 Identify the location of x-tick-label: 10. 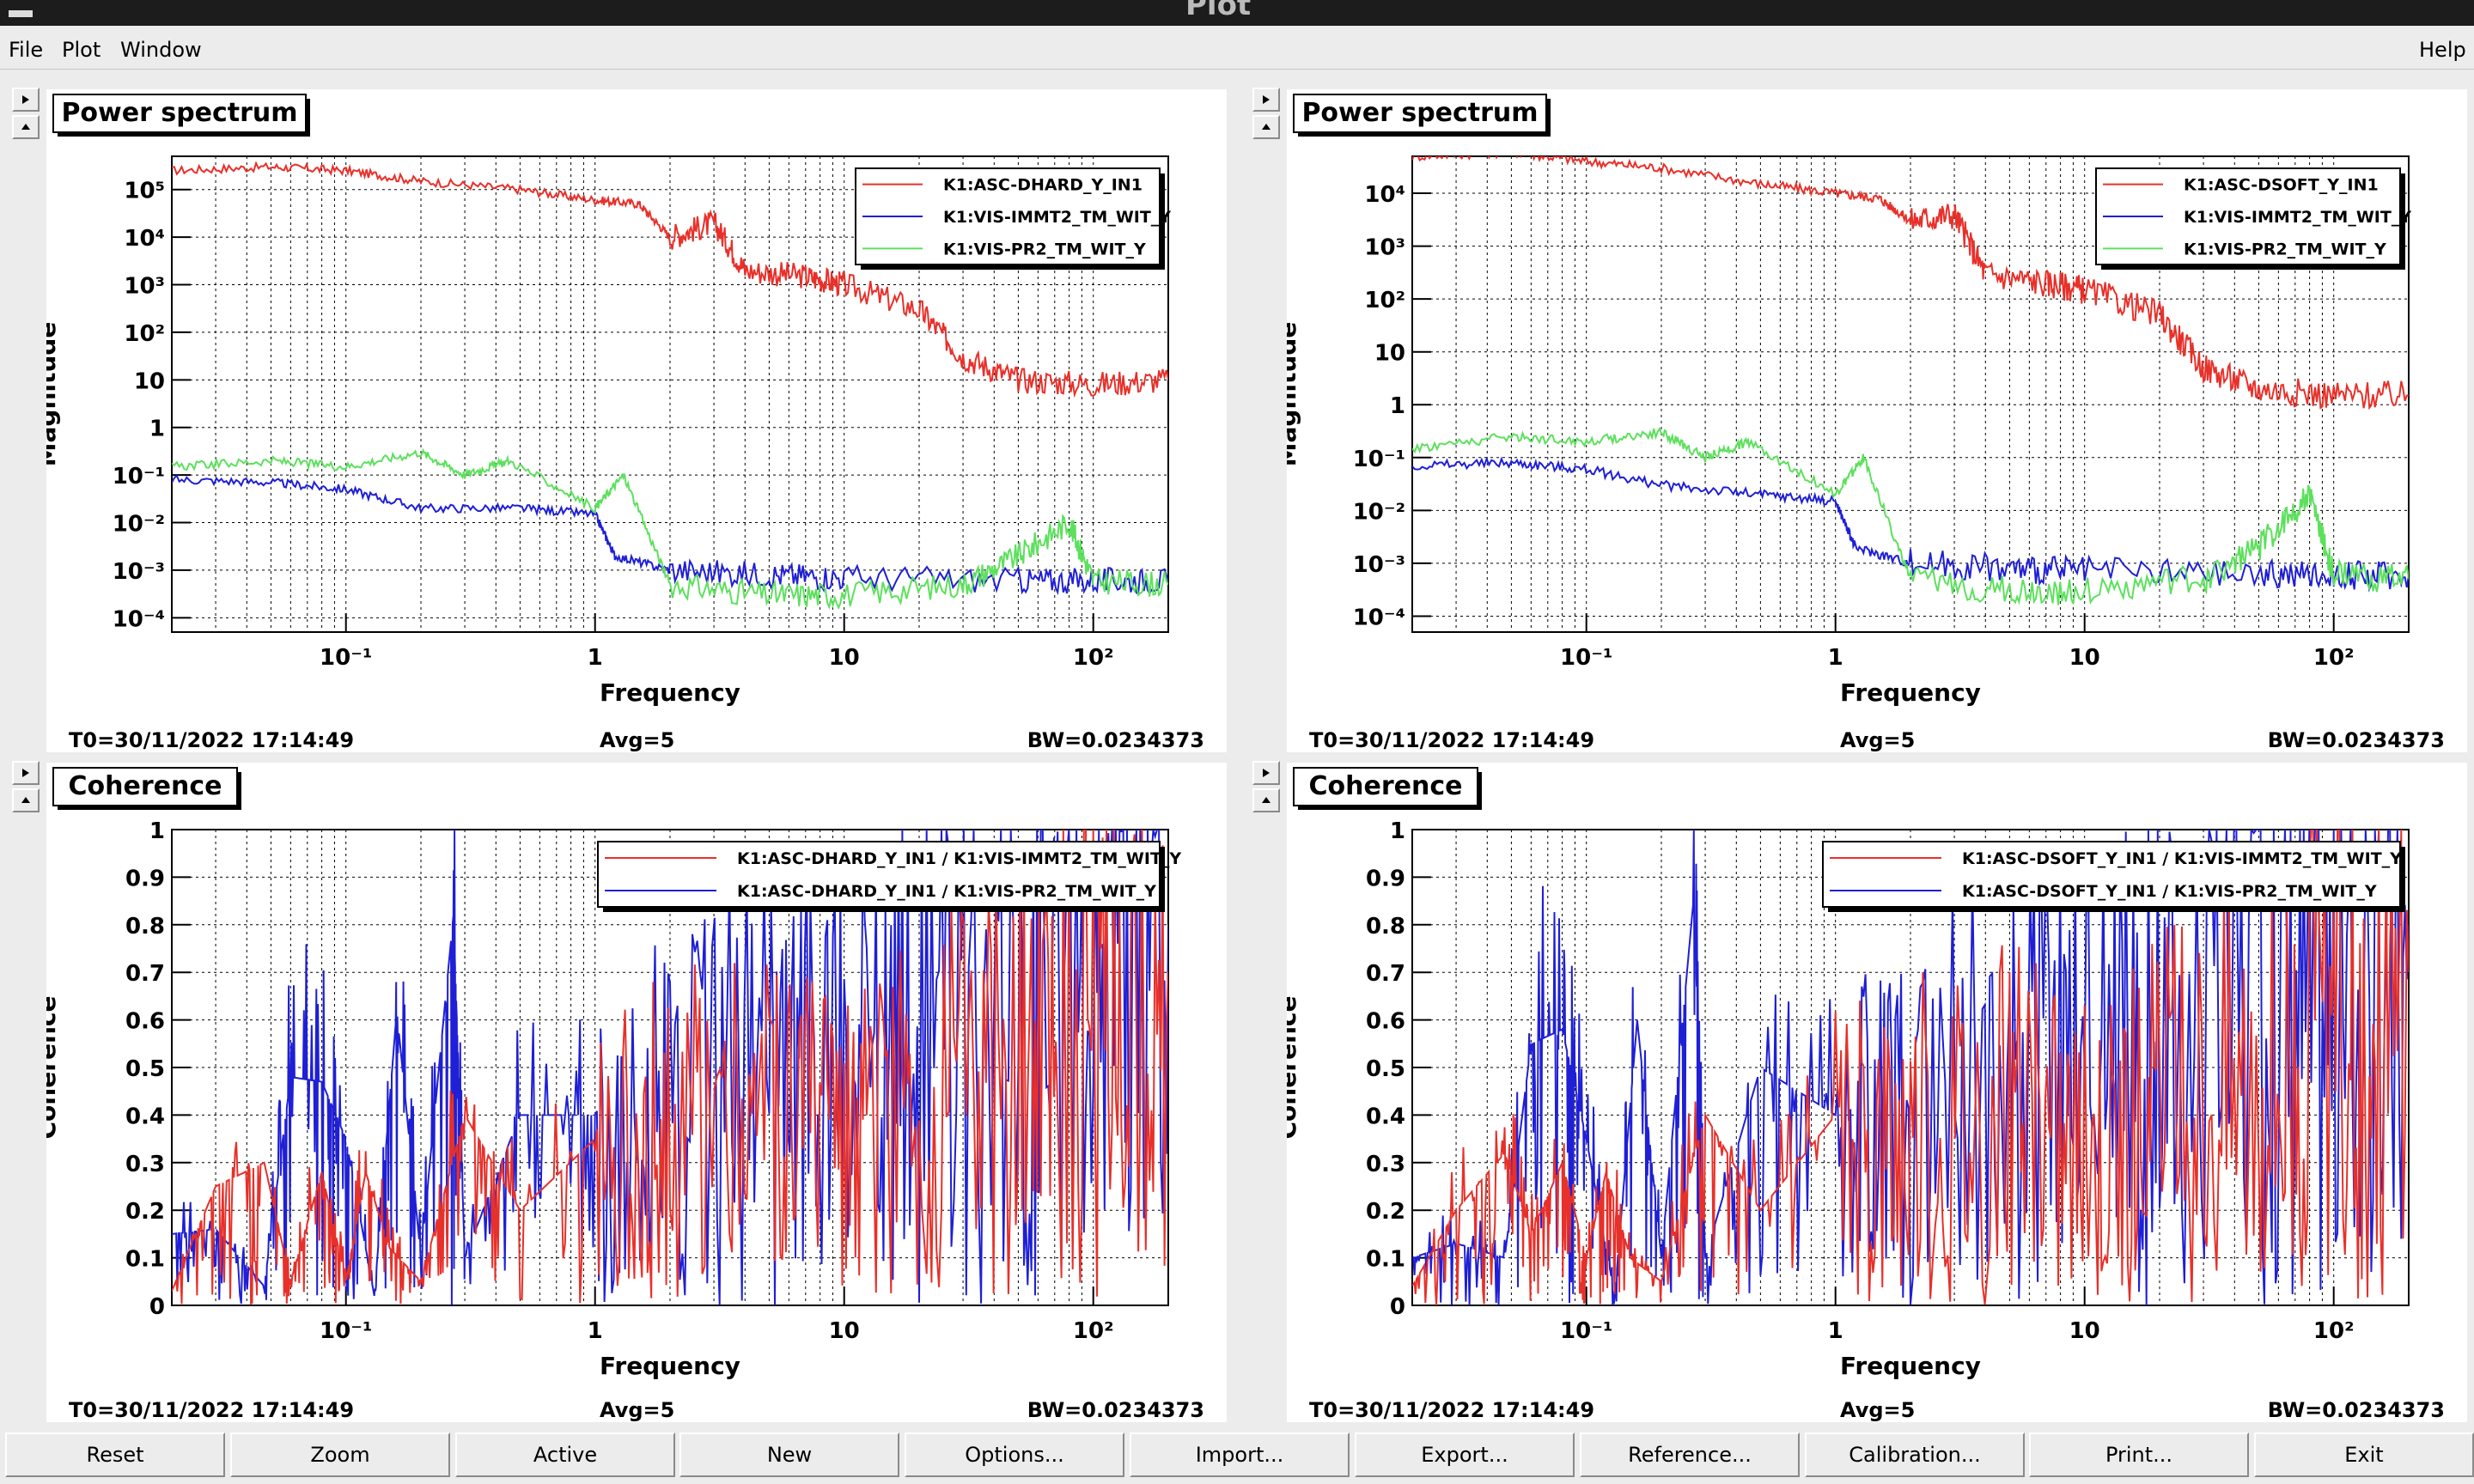
(844, 658).